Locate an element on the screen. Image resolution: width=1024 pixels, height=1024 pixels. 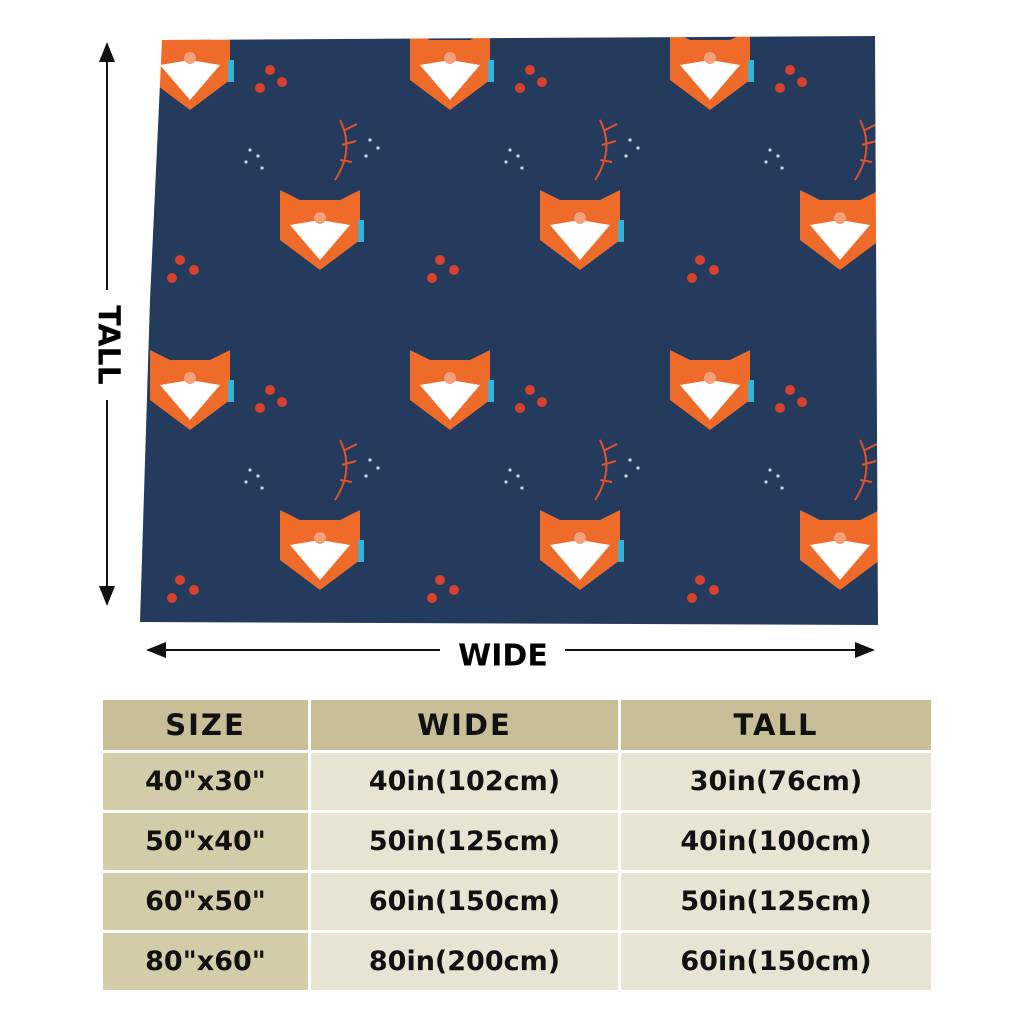
header-cell: WIDE is located at coordinates (464, 725).